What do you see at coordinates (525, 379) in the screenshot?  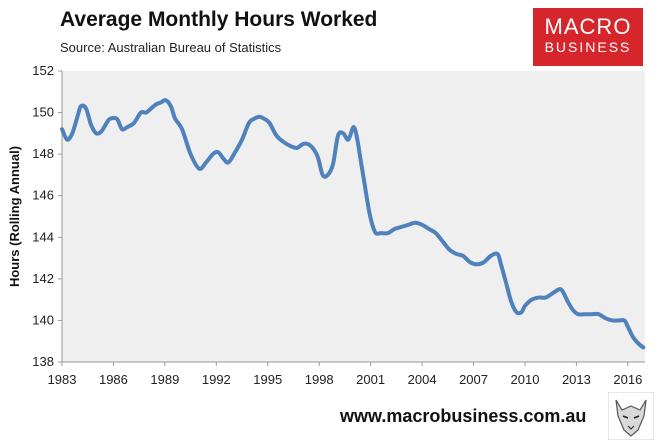 I see `x-tick-label: 2010` at bounding box center [525, 379].